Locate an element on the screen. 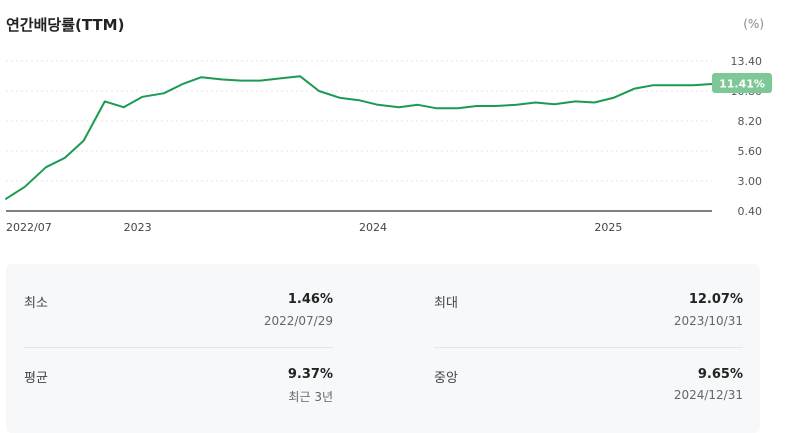 The width and height of the screenshot is (786, 433). stat-max-date: 2023/10/31 is located at coordinates (708, 321).